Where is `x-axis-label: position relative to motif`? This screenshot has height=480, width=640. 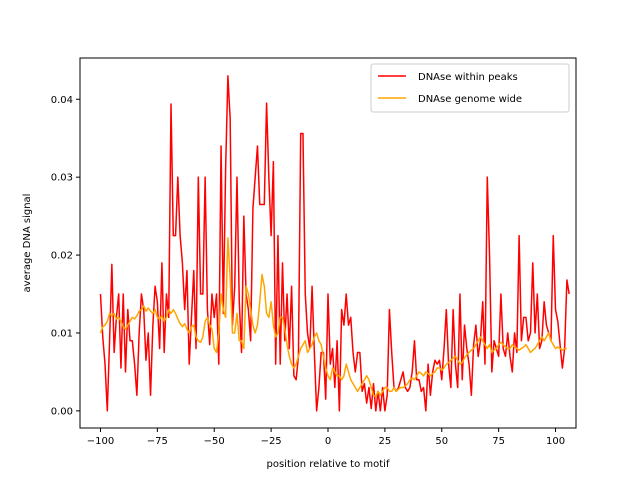 x-axis-label: position relative to motif is located at coordinates (328, 464).